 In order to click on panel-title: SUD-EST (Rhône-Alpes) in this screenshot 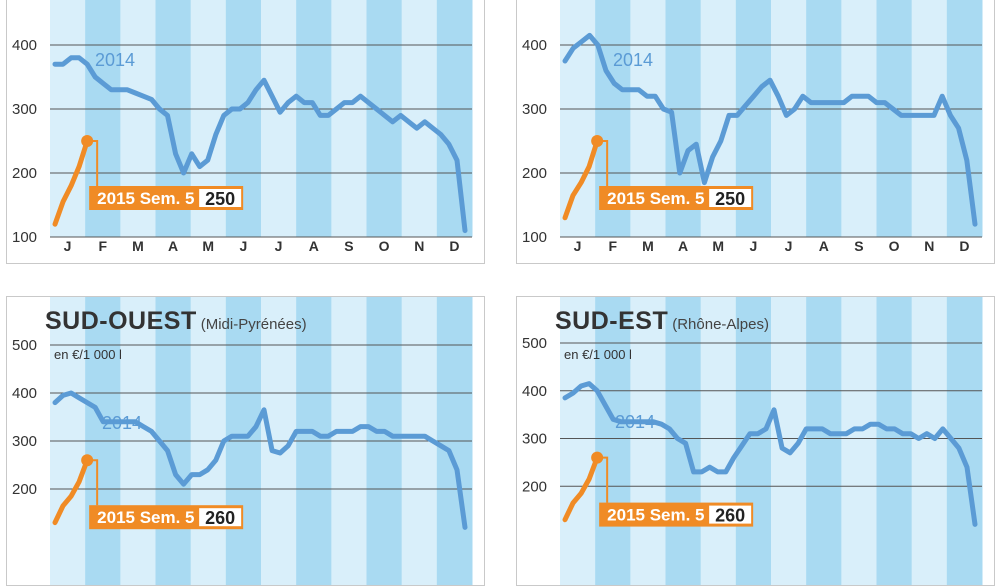, I will do `click(662, 321)`.